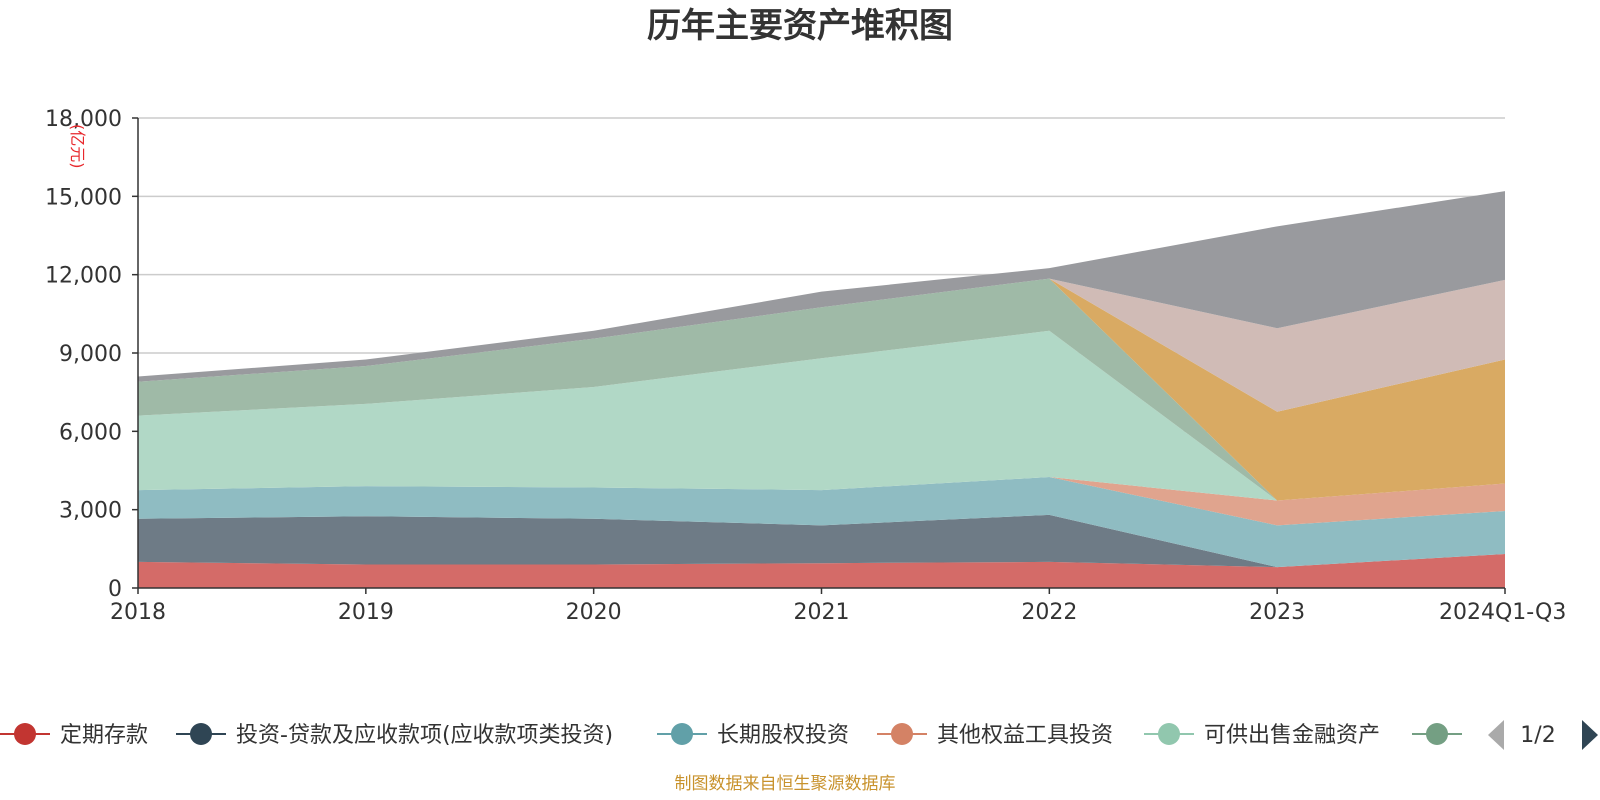 This screenshot has height=800, width=1600. What do you see at coordinates (77, 146) in the screenshot?
I see `y-axis-unit-label: (亿元)` at bounding box center [77, 146].